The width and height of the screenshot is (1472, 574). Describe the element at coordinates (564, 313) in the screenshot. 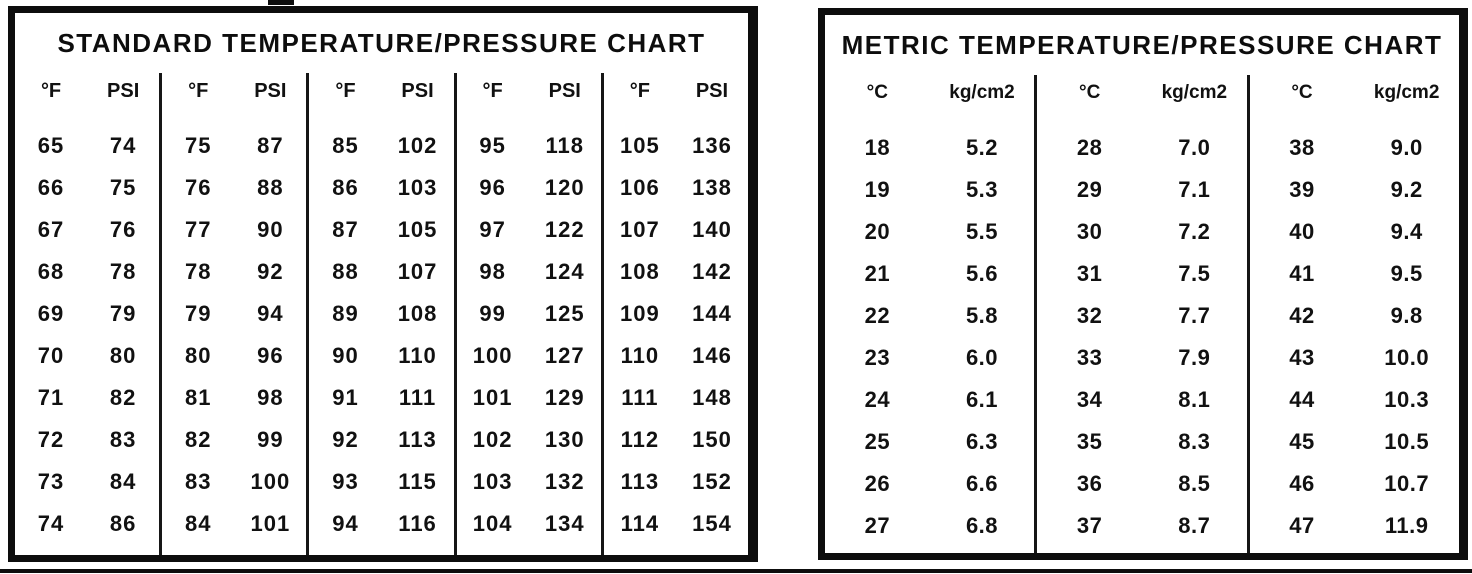

I see `standard-pressure-value: 125` at that location.